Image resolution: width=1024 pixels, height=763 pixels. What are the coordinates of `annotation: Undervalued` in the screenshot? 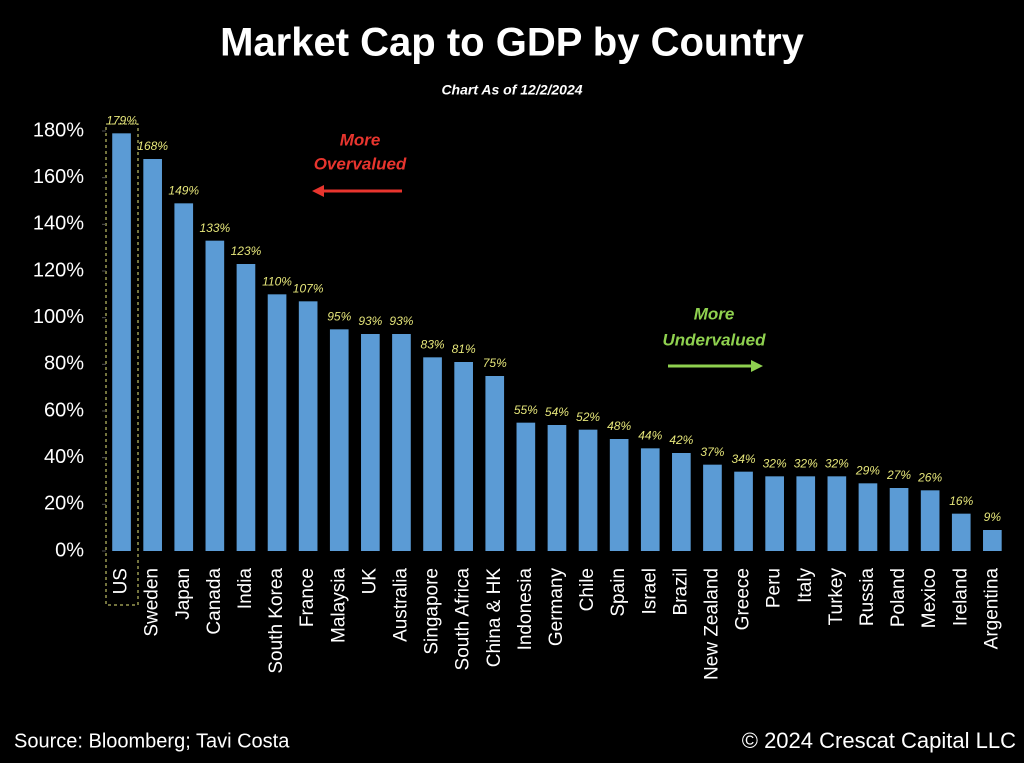 It's located at (715, 339).